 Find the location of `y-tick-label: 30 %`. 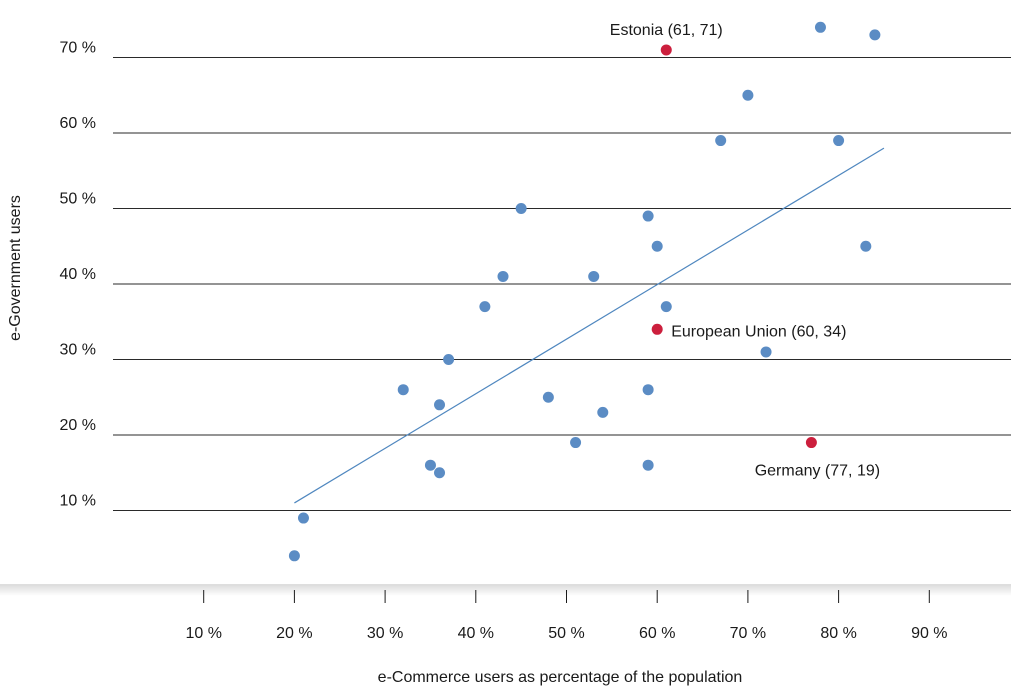

y-tick-label: 30 % is located at coordinates (78, 350).